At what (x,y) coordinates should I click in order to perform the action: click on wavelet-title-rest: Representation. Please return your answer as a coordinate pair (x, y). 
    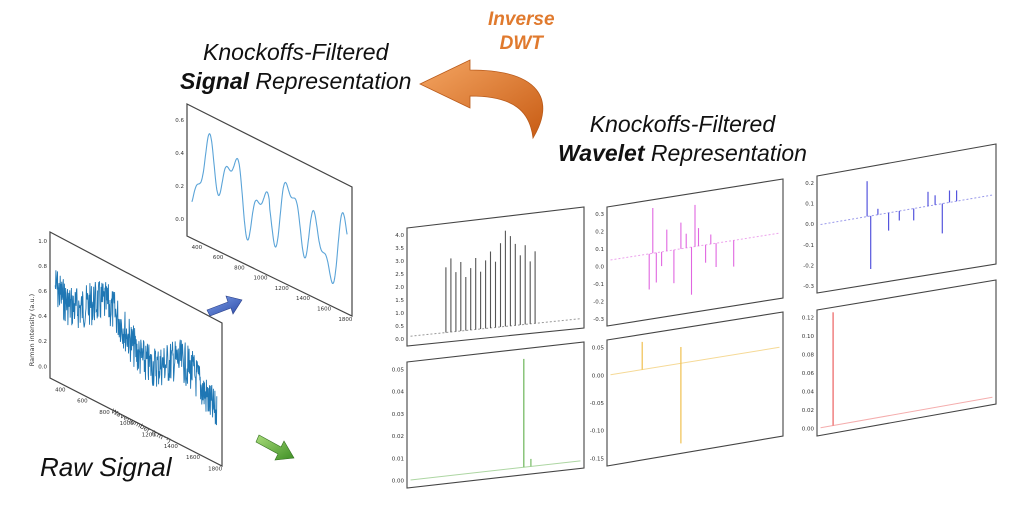
    Looking at the image, I should click on (725, 153).